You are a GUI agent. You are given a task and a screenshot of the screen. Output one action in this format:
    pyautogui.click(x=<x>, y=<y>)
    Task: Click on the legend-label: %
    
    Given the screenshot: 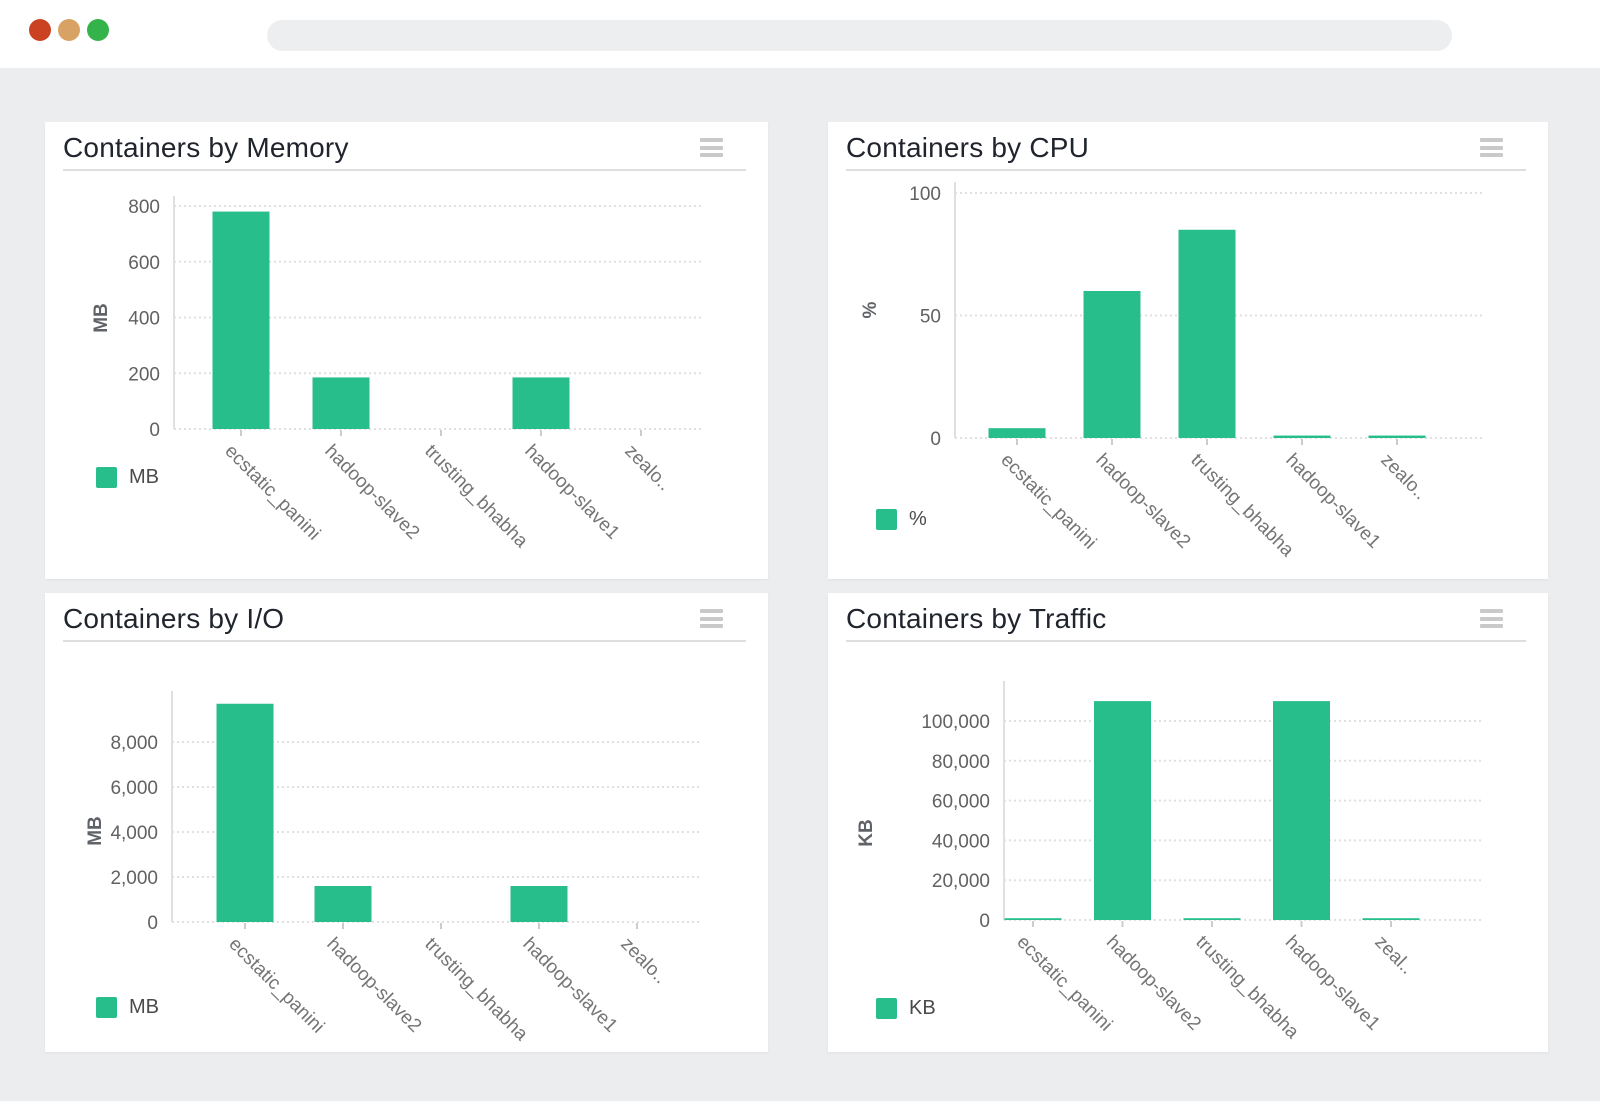 What is the action you would take?
    pyautogui.click(x=918, y=519)
    